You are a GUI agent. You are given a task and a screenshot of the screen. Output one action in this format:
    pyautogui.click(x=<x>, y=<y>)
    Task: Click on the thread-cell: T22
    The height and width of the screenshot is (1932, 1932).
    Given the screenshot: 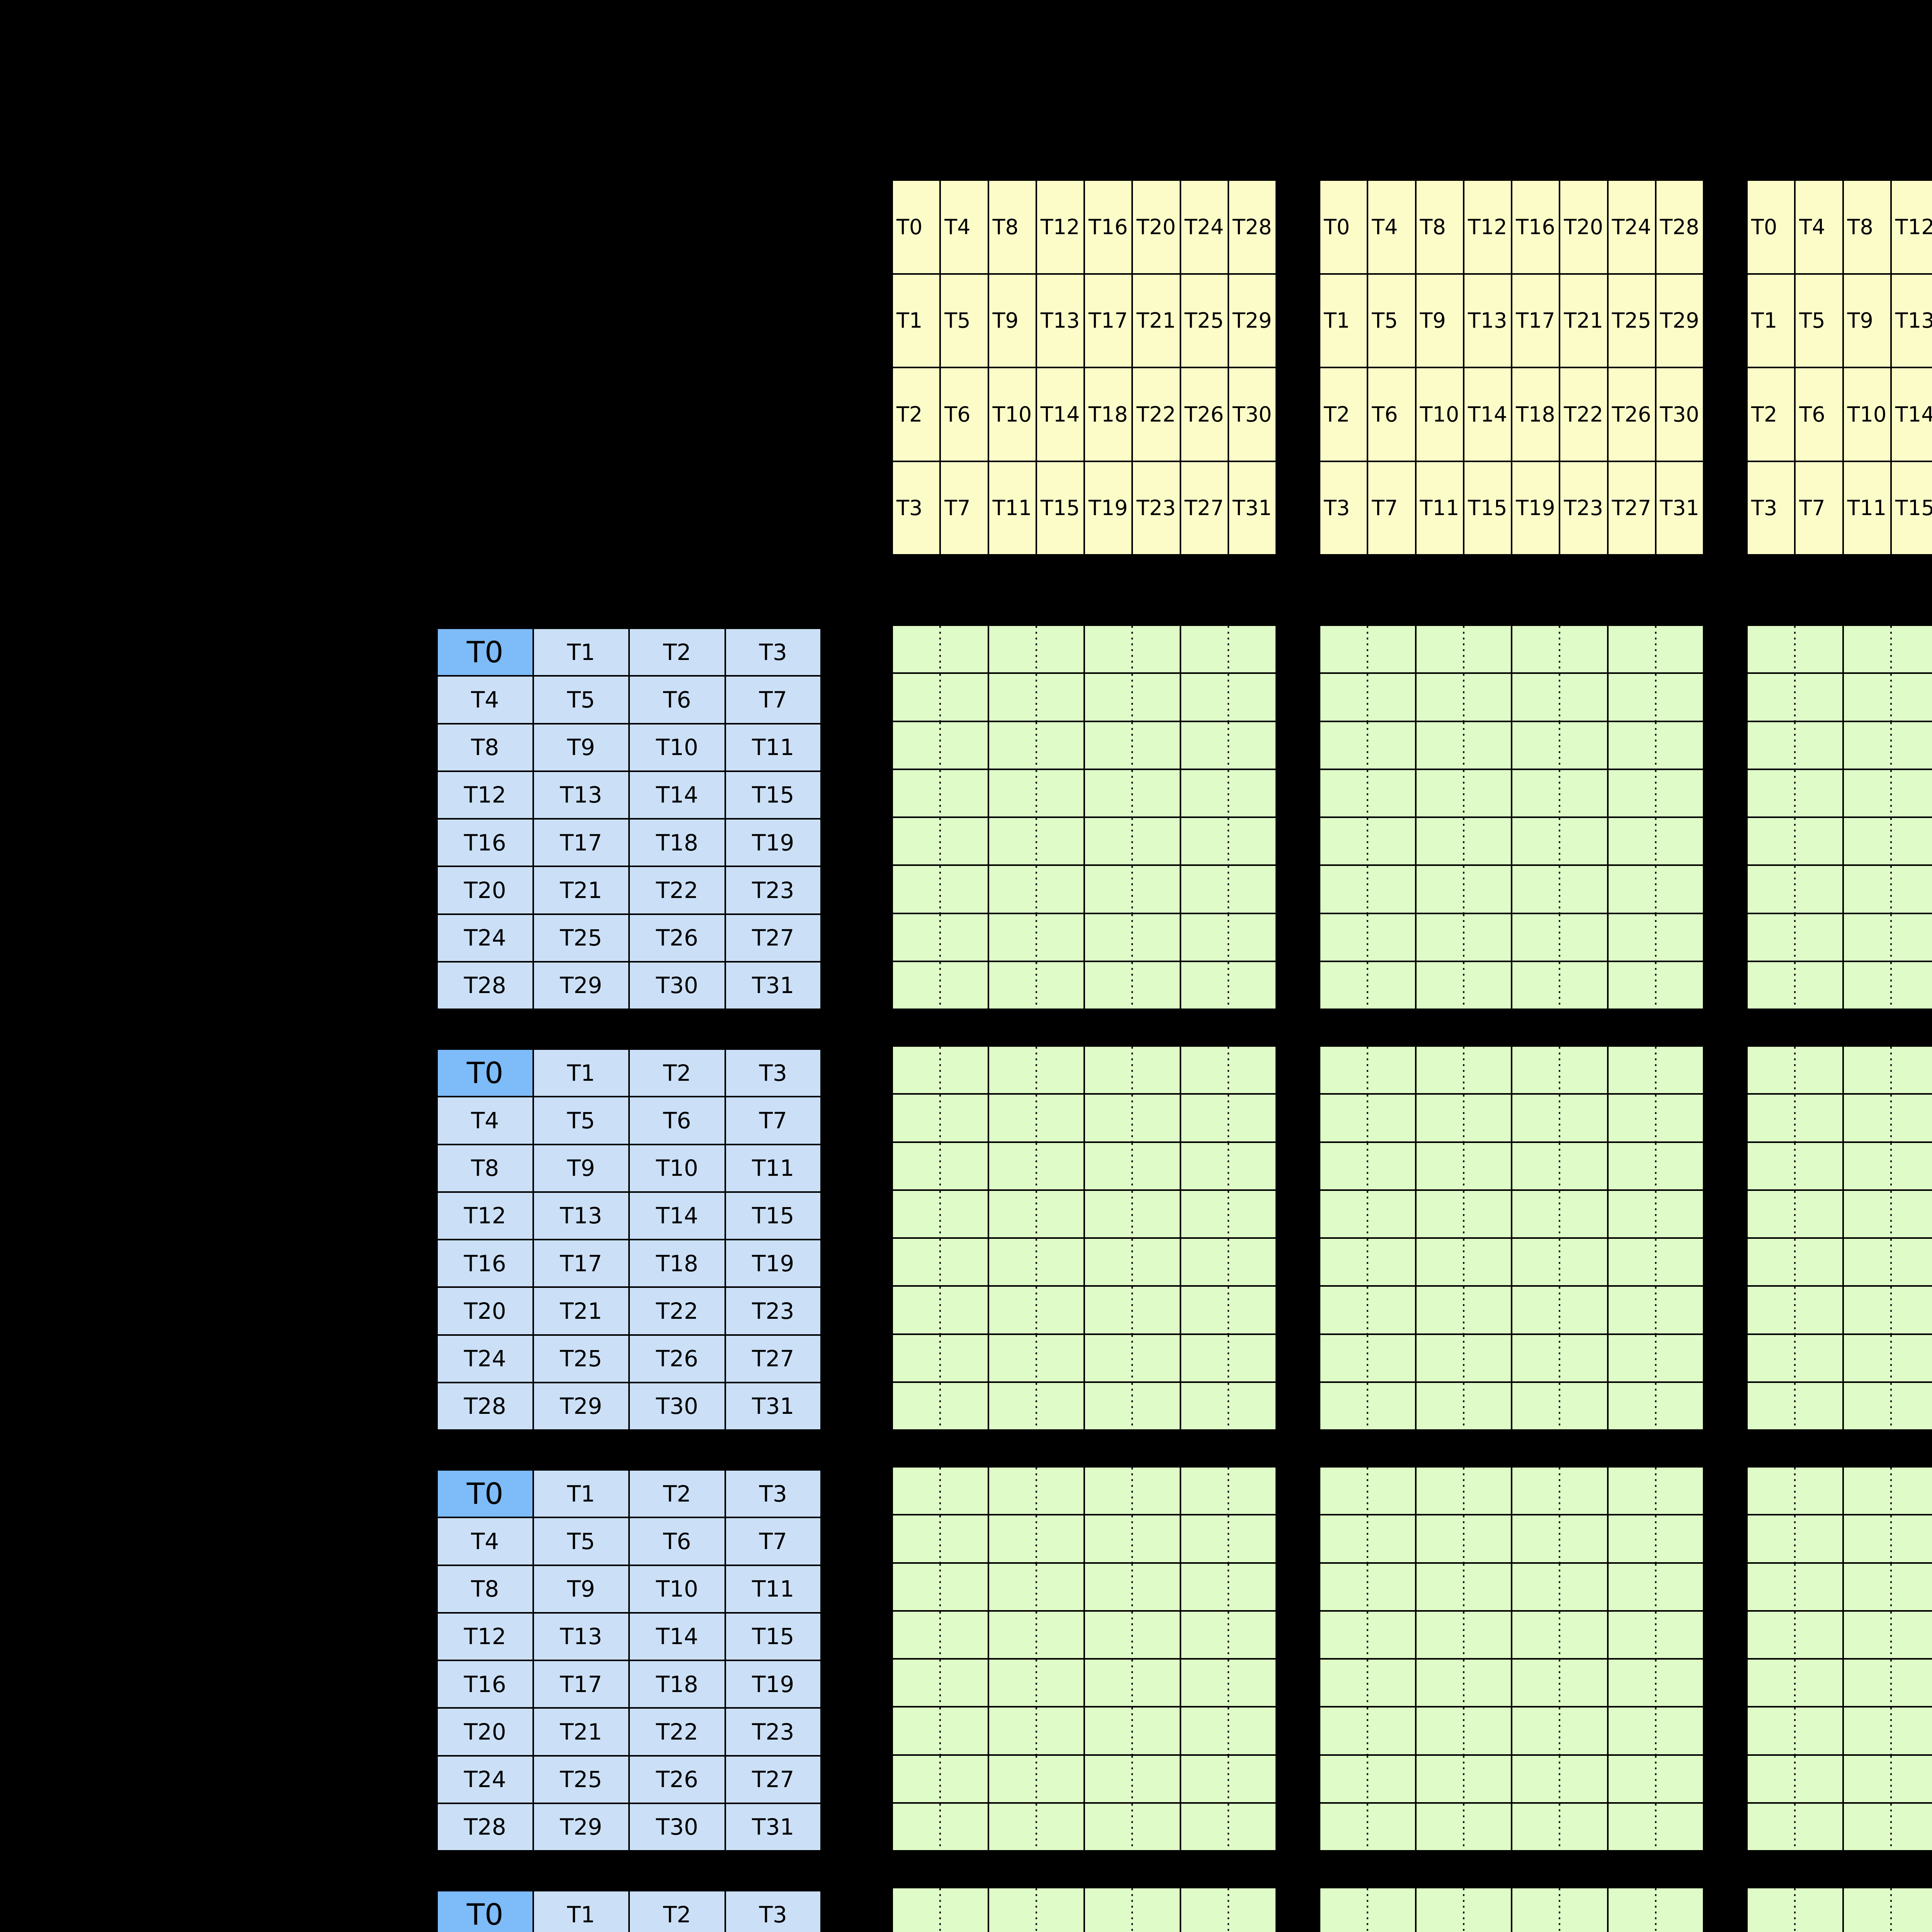 What is the action you would take?
    pyautogui.click(x=677, y=1732)
    